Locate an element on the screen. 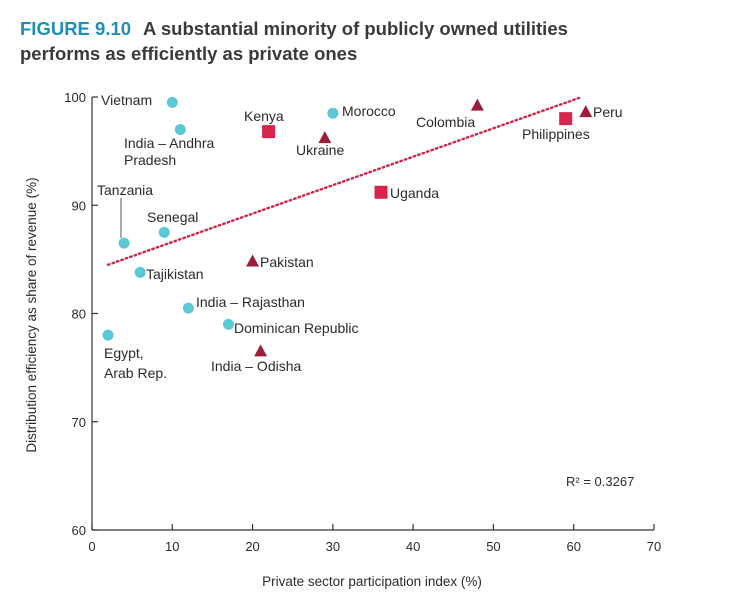  point-label: India – Odisha is located at coordinates (256, 366).